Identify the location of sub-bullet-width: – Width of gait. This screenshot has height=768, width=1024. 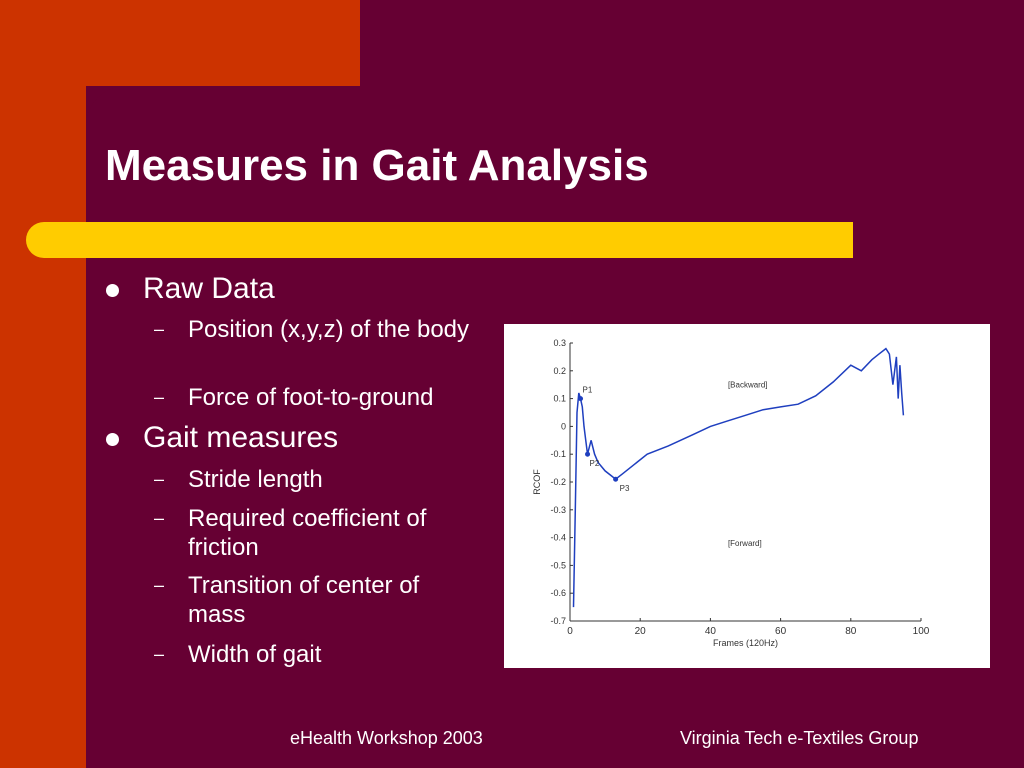
(316, 654).